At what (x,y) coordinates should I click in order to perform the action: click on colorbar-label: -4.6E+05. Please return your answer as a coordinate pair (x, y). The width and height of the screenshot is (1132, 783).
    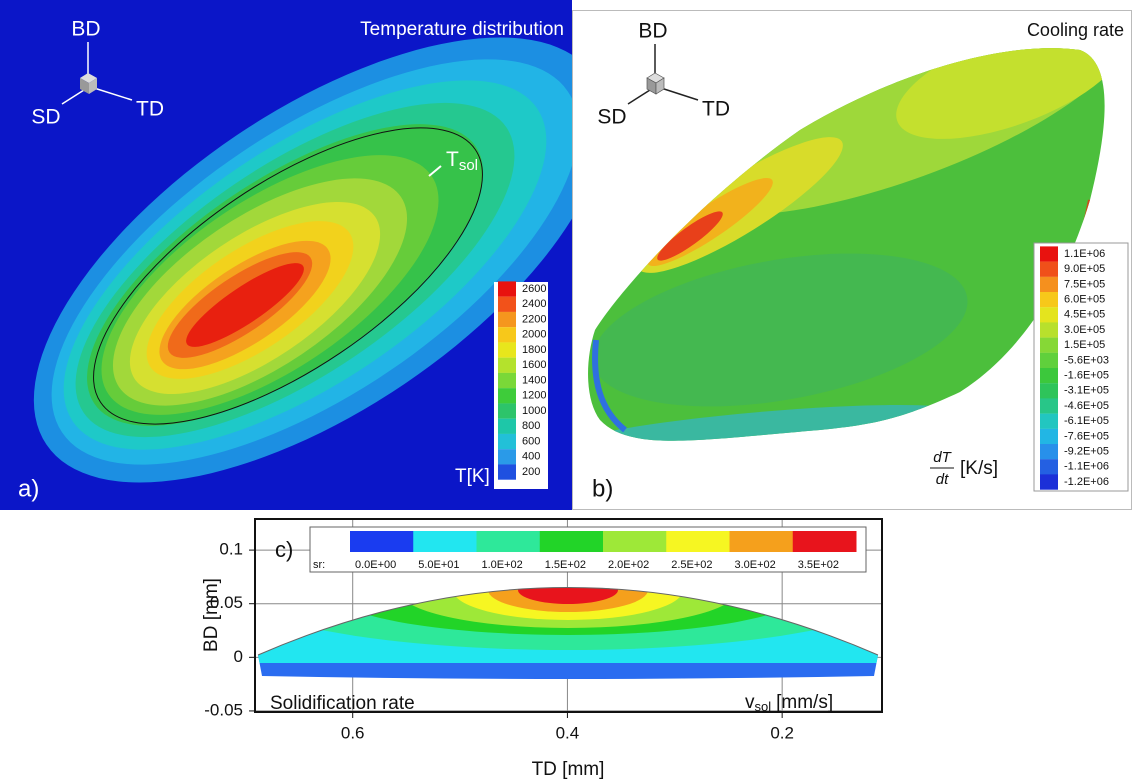
    Looking at the image, I should click on (1086, 406).